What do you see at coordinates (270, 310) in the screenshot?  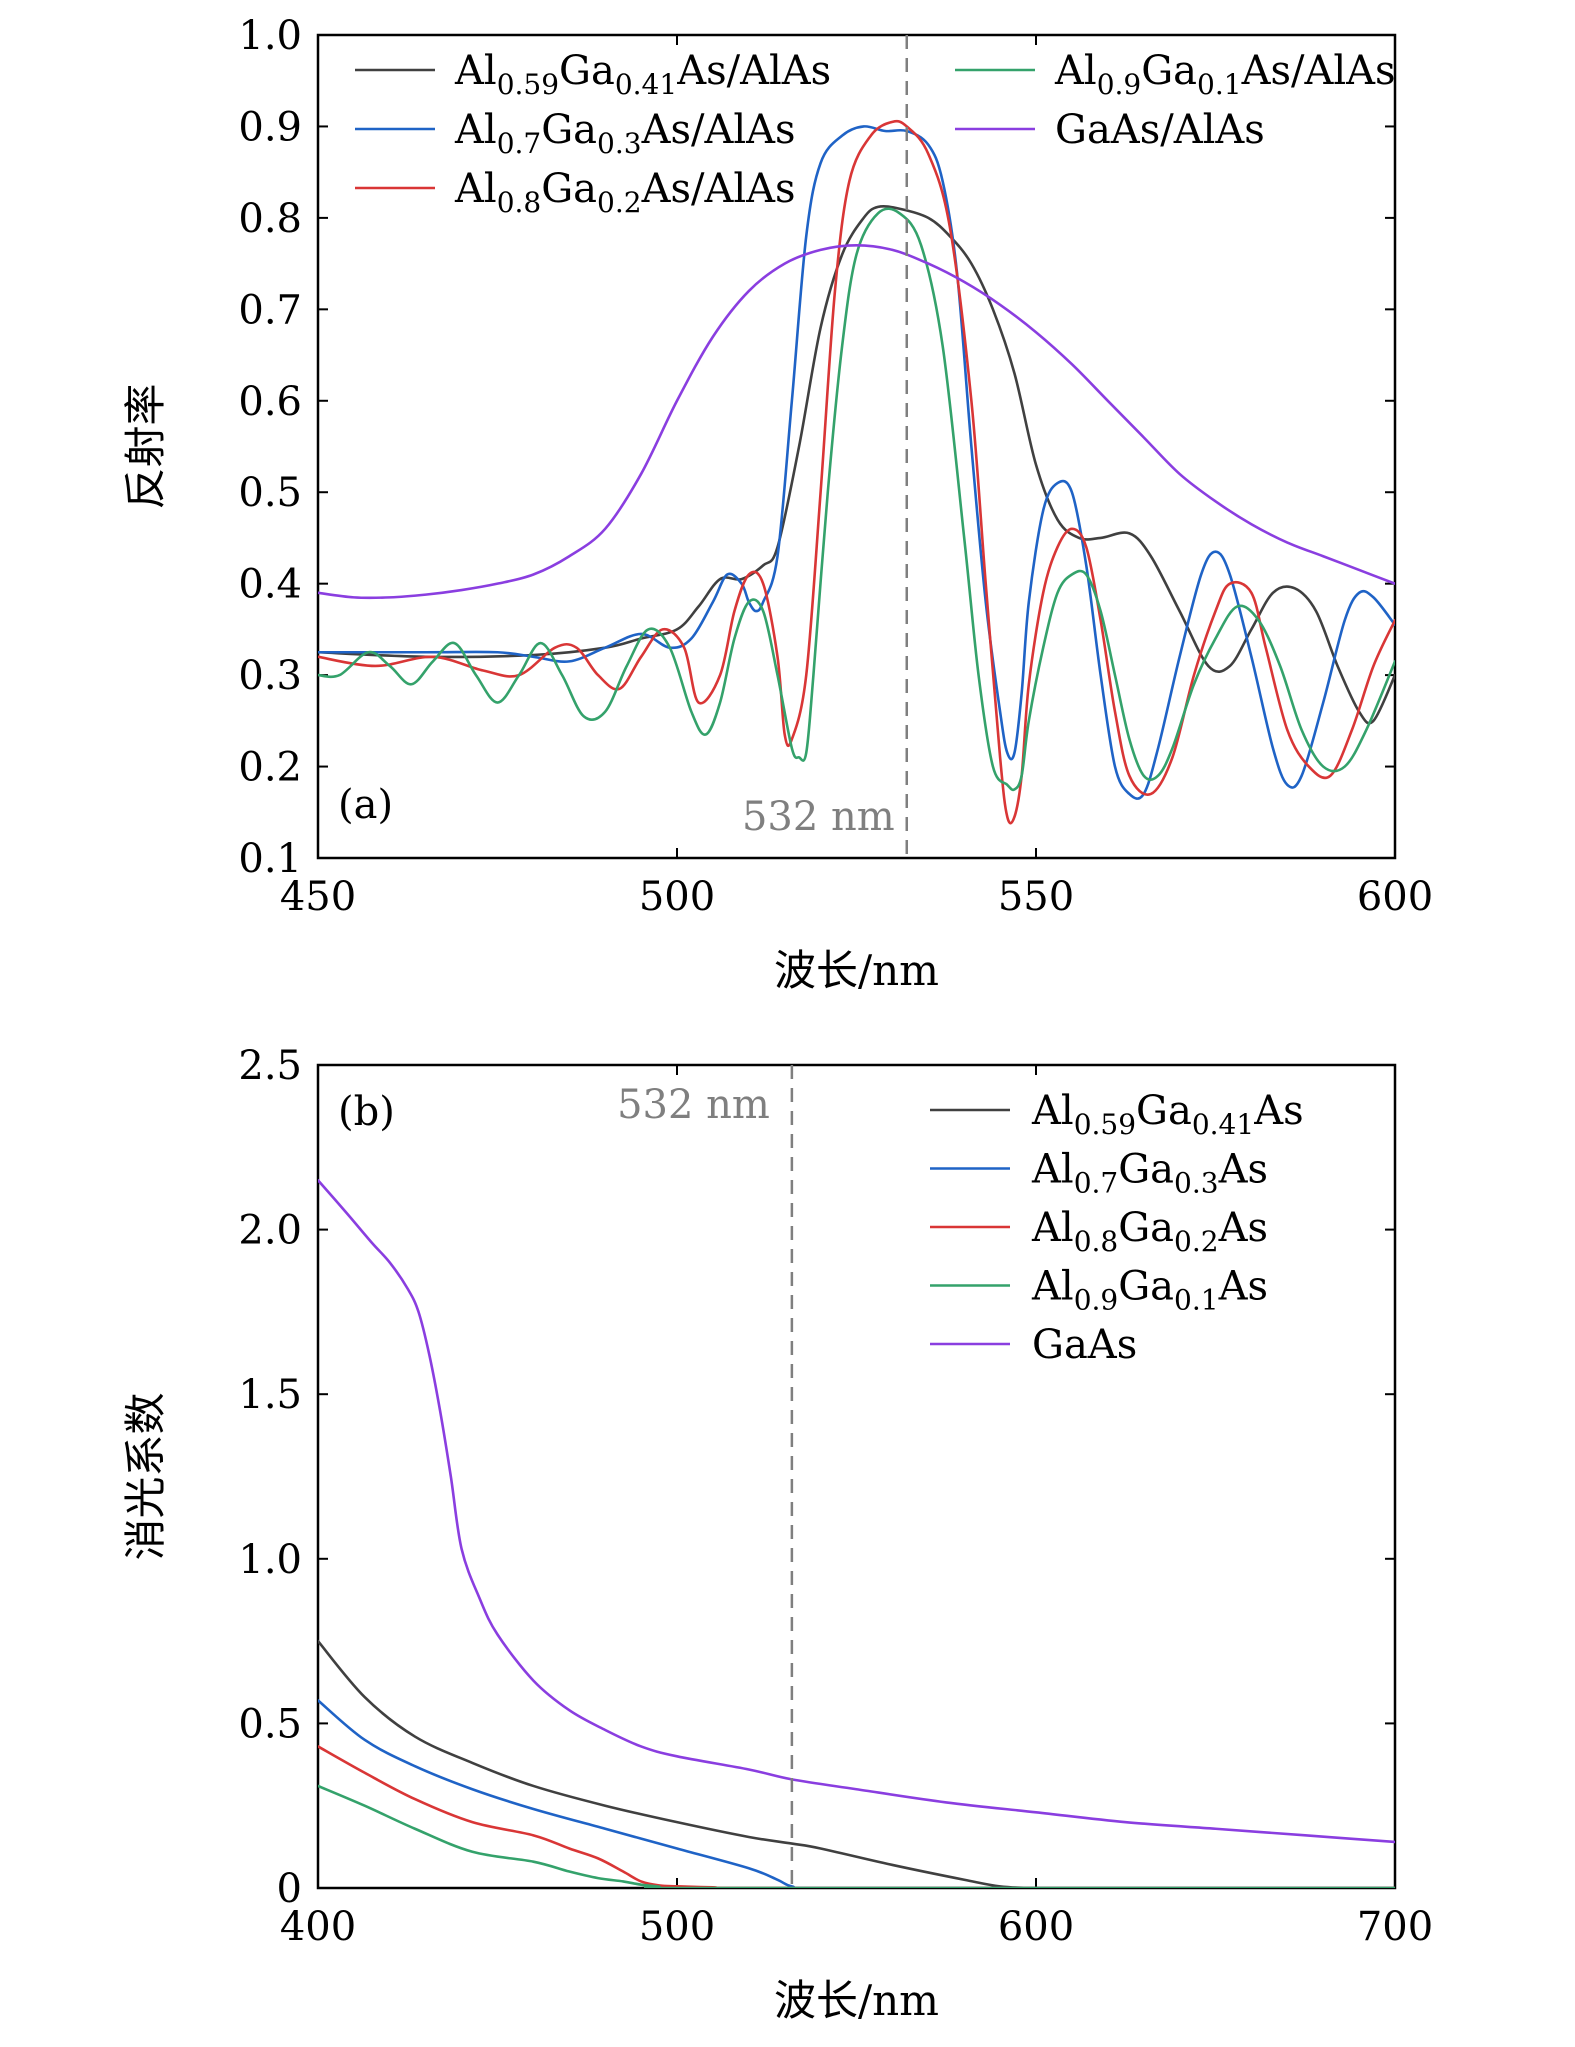 I see `y-tick-label: 0.7` at bounding box center [270, 310].